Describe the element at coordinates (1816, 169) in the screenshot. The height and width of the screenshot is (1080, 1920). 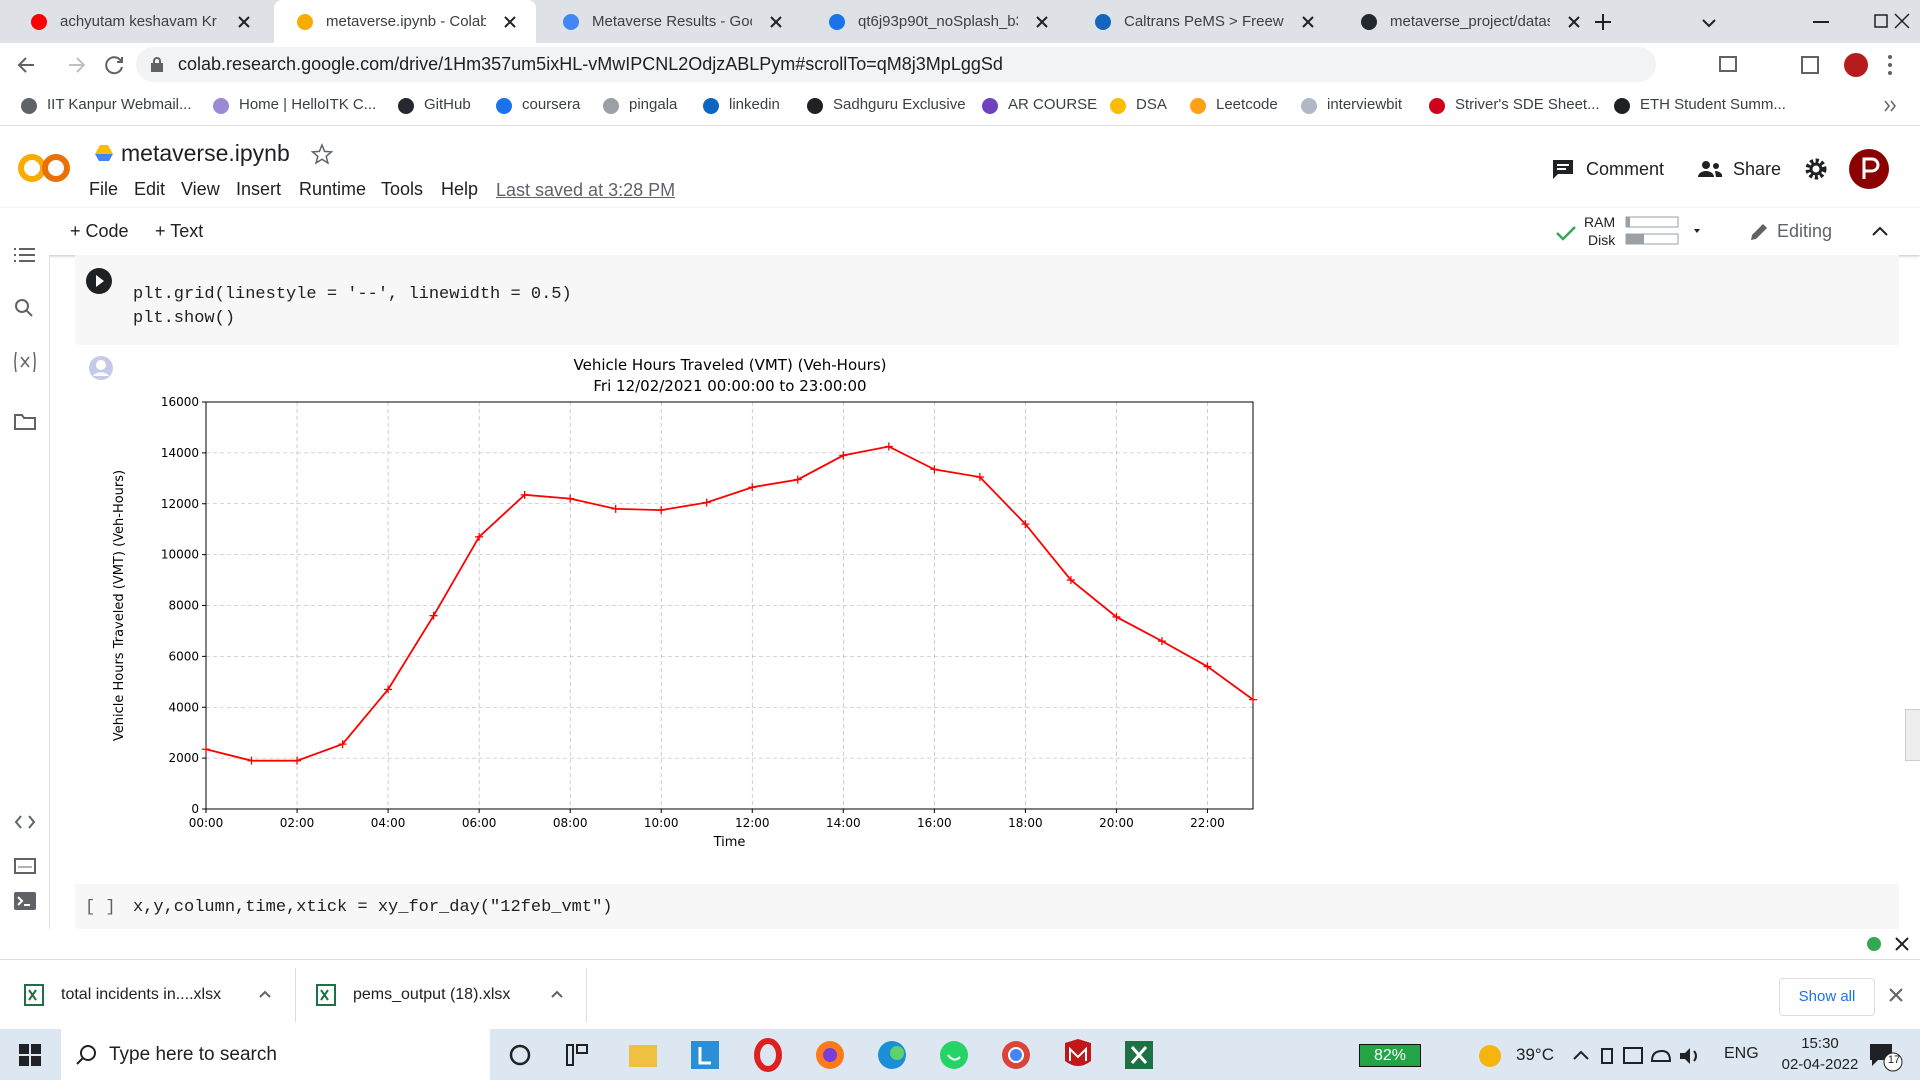
I see `settings-button` at that location.